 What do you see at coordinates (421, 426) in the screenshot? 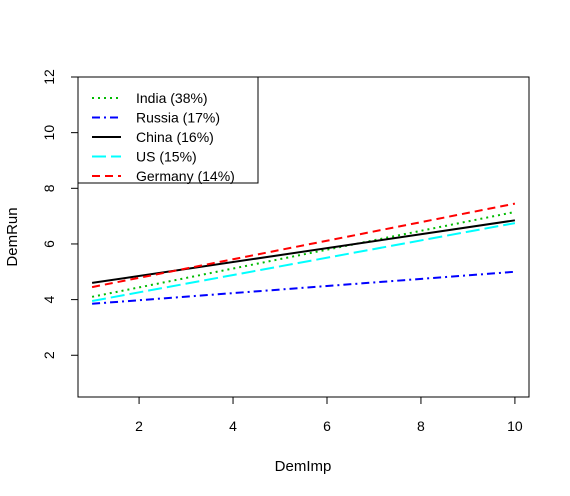
I see `x-tick-label: 8` at bounding box center [421, 426].